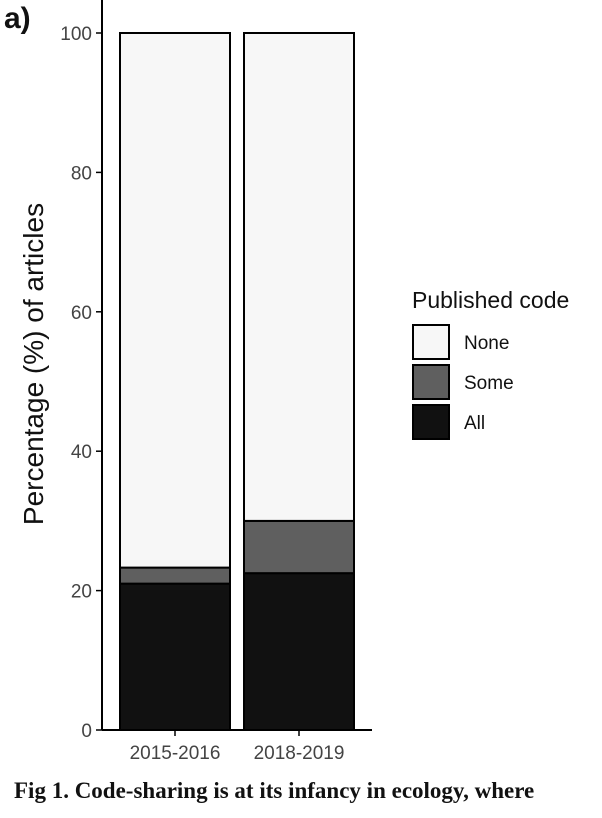  I want to click on y-tick-label: 80, so click(81, 173).